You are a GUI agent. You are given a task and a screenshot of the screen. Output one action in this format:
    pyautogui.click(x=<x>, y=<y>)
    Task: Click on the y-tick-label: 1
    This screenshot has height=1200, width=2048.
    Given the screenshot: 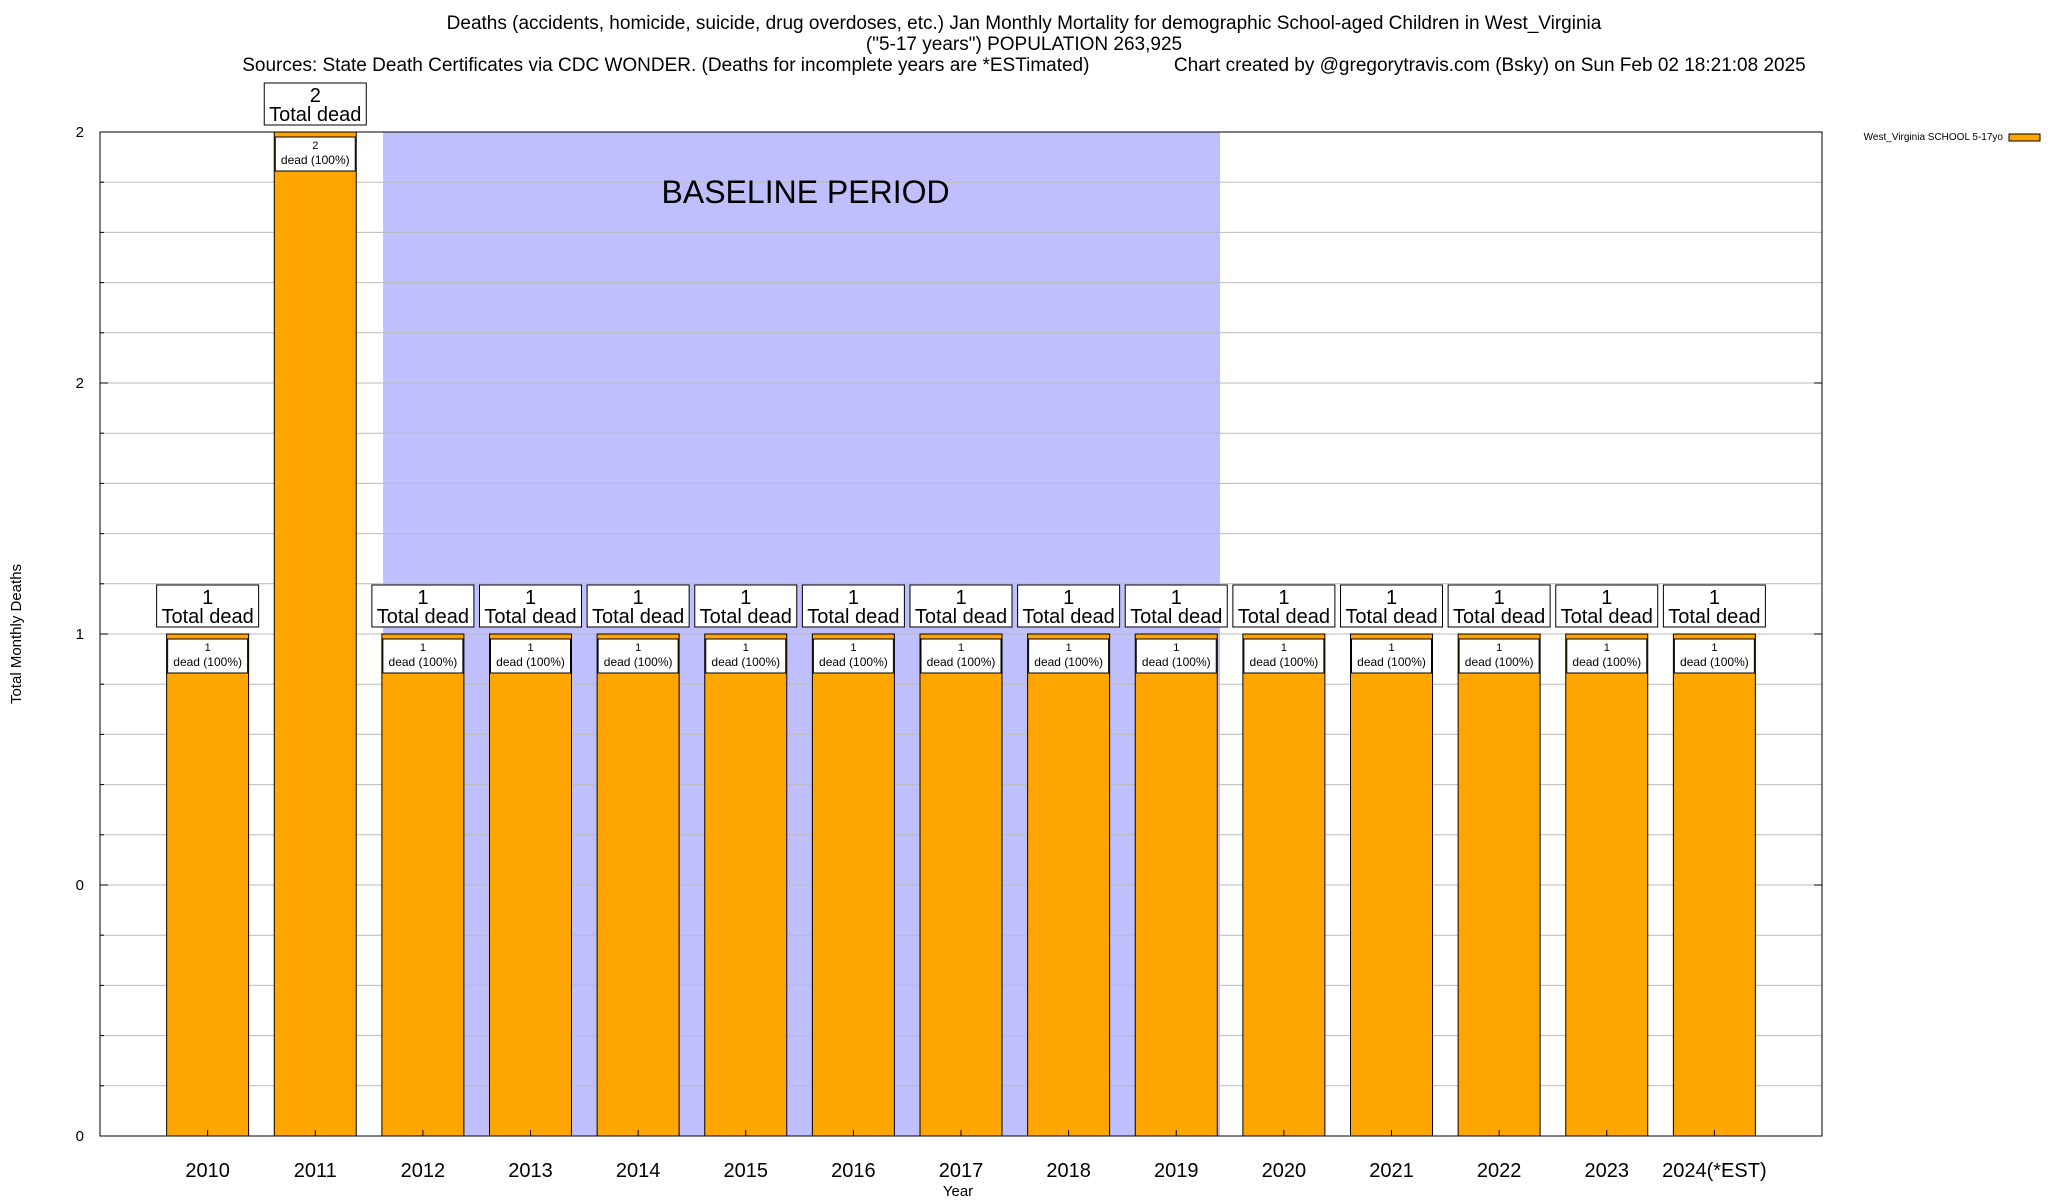 What is the action you would take?
    pyautogui.click(x=80, y=634)
    